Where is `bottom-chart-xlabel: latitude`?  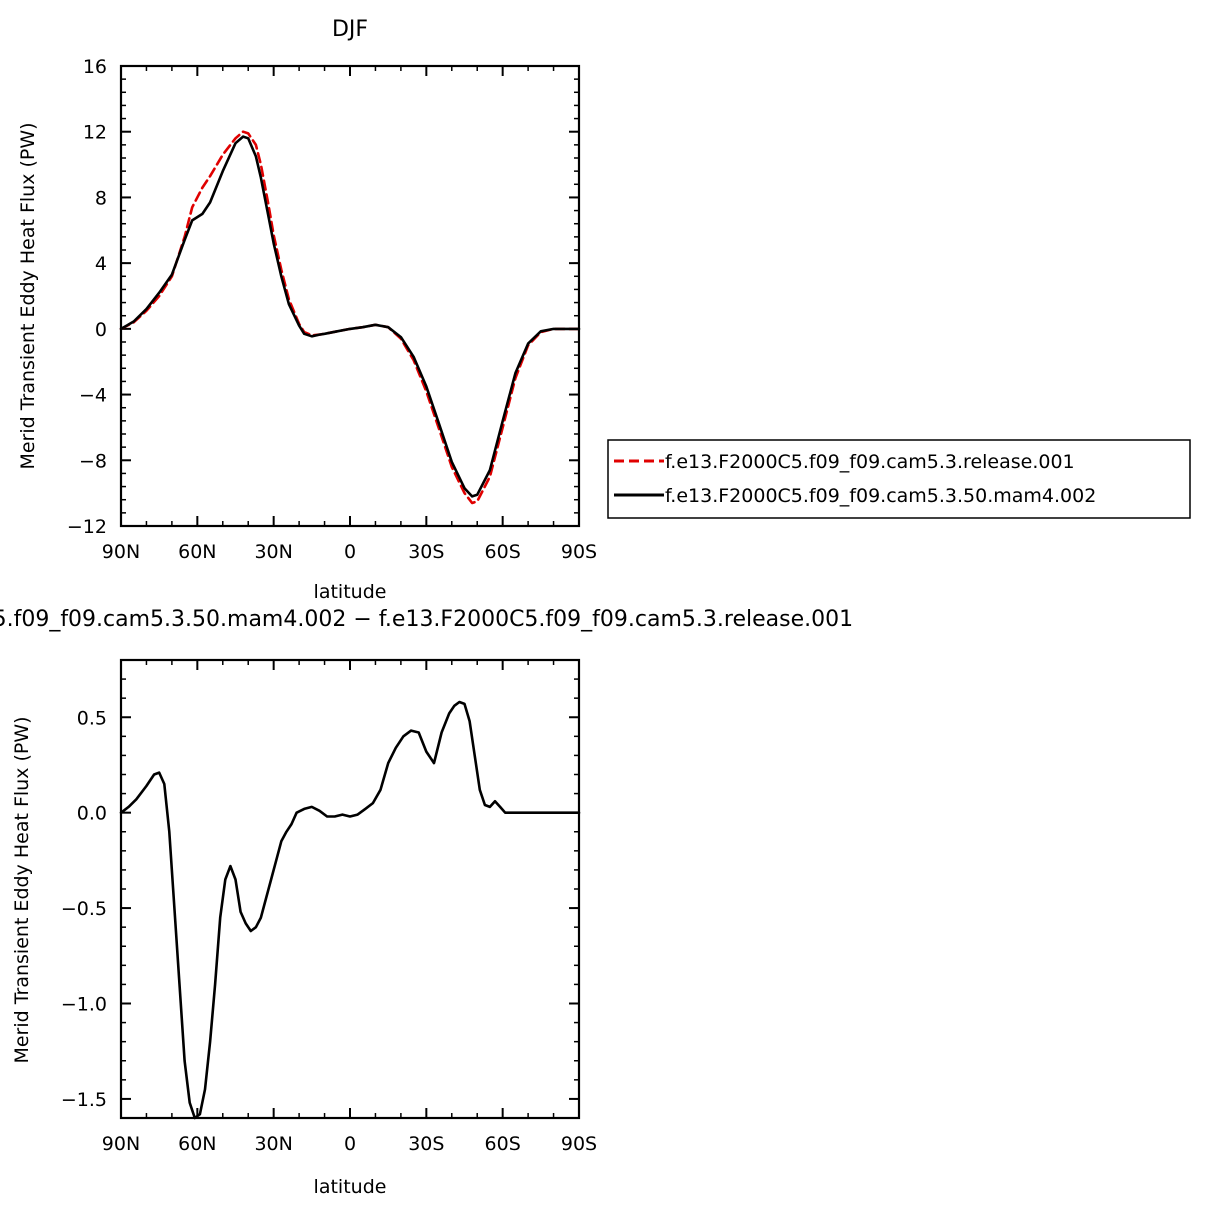 bottom-chart-xlabel: latitude is located at coordinates (350, 1187).